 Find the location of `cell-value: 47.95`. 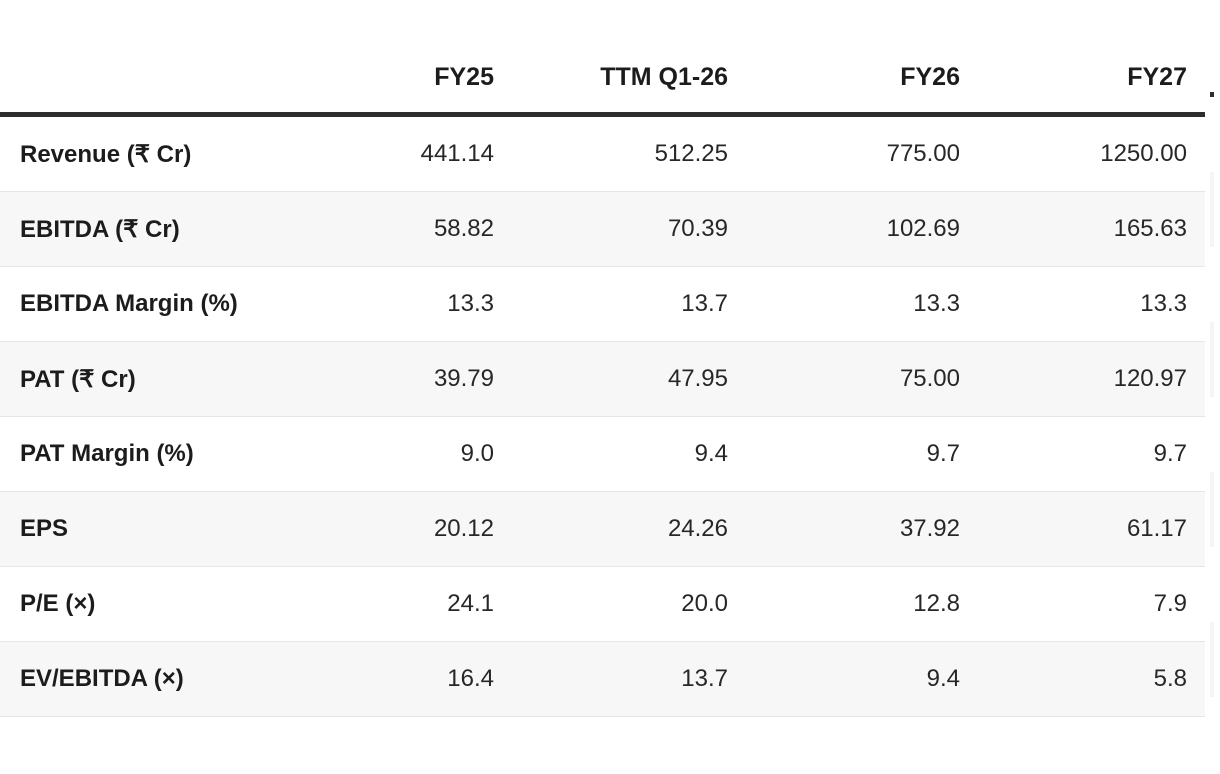

cell-value: 47.95 is located at coordinates (629, 379).